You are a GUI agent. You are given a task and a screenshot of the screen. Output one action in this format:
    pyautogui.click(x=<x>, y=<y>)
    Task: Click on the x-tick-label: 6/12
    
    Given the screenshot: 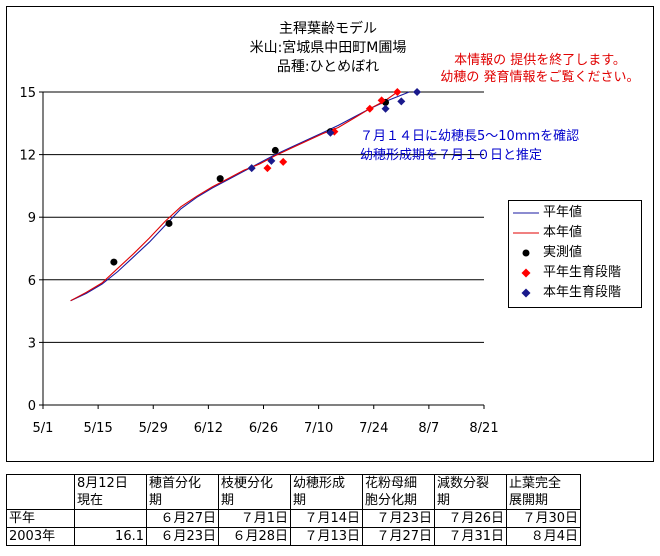 What is the action you would take?
    pyautogui.click(x=208, y=428)
    